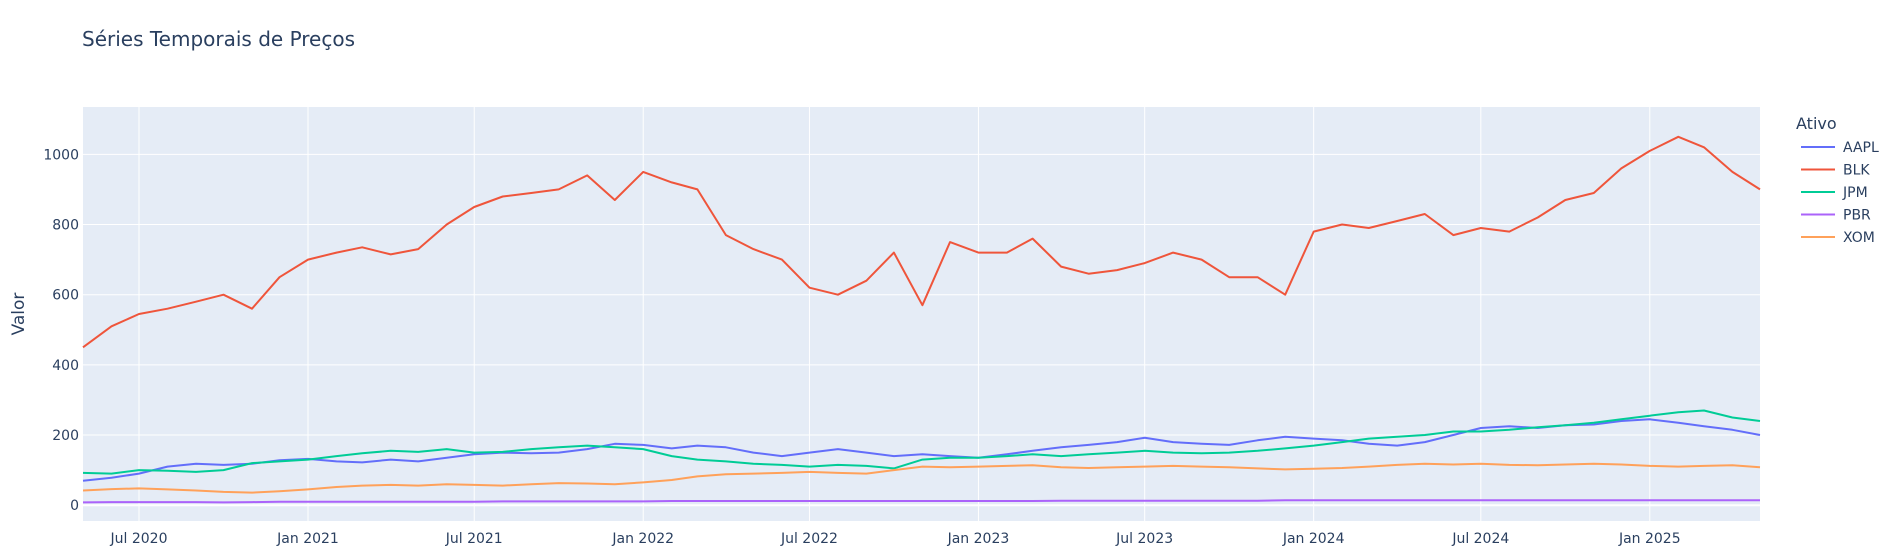  Describe the element at coordinates (921, 501) in the screenshot. I see `series-line-pbr` at that location.